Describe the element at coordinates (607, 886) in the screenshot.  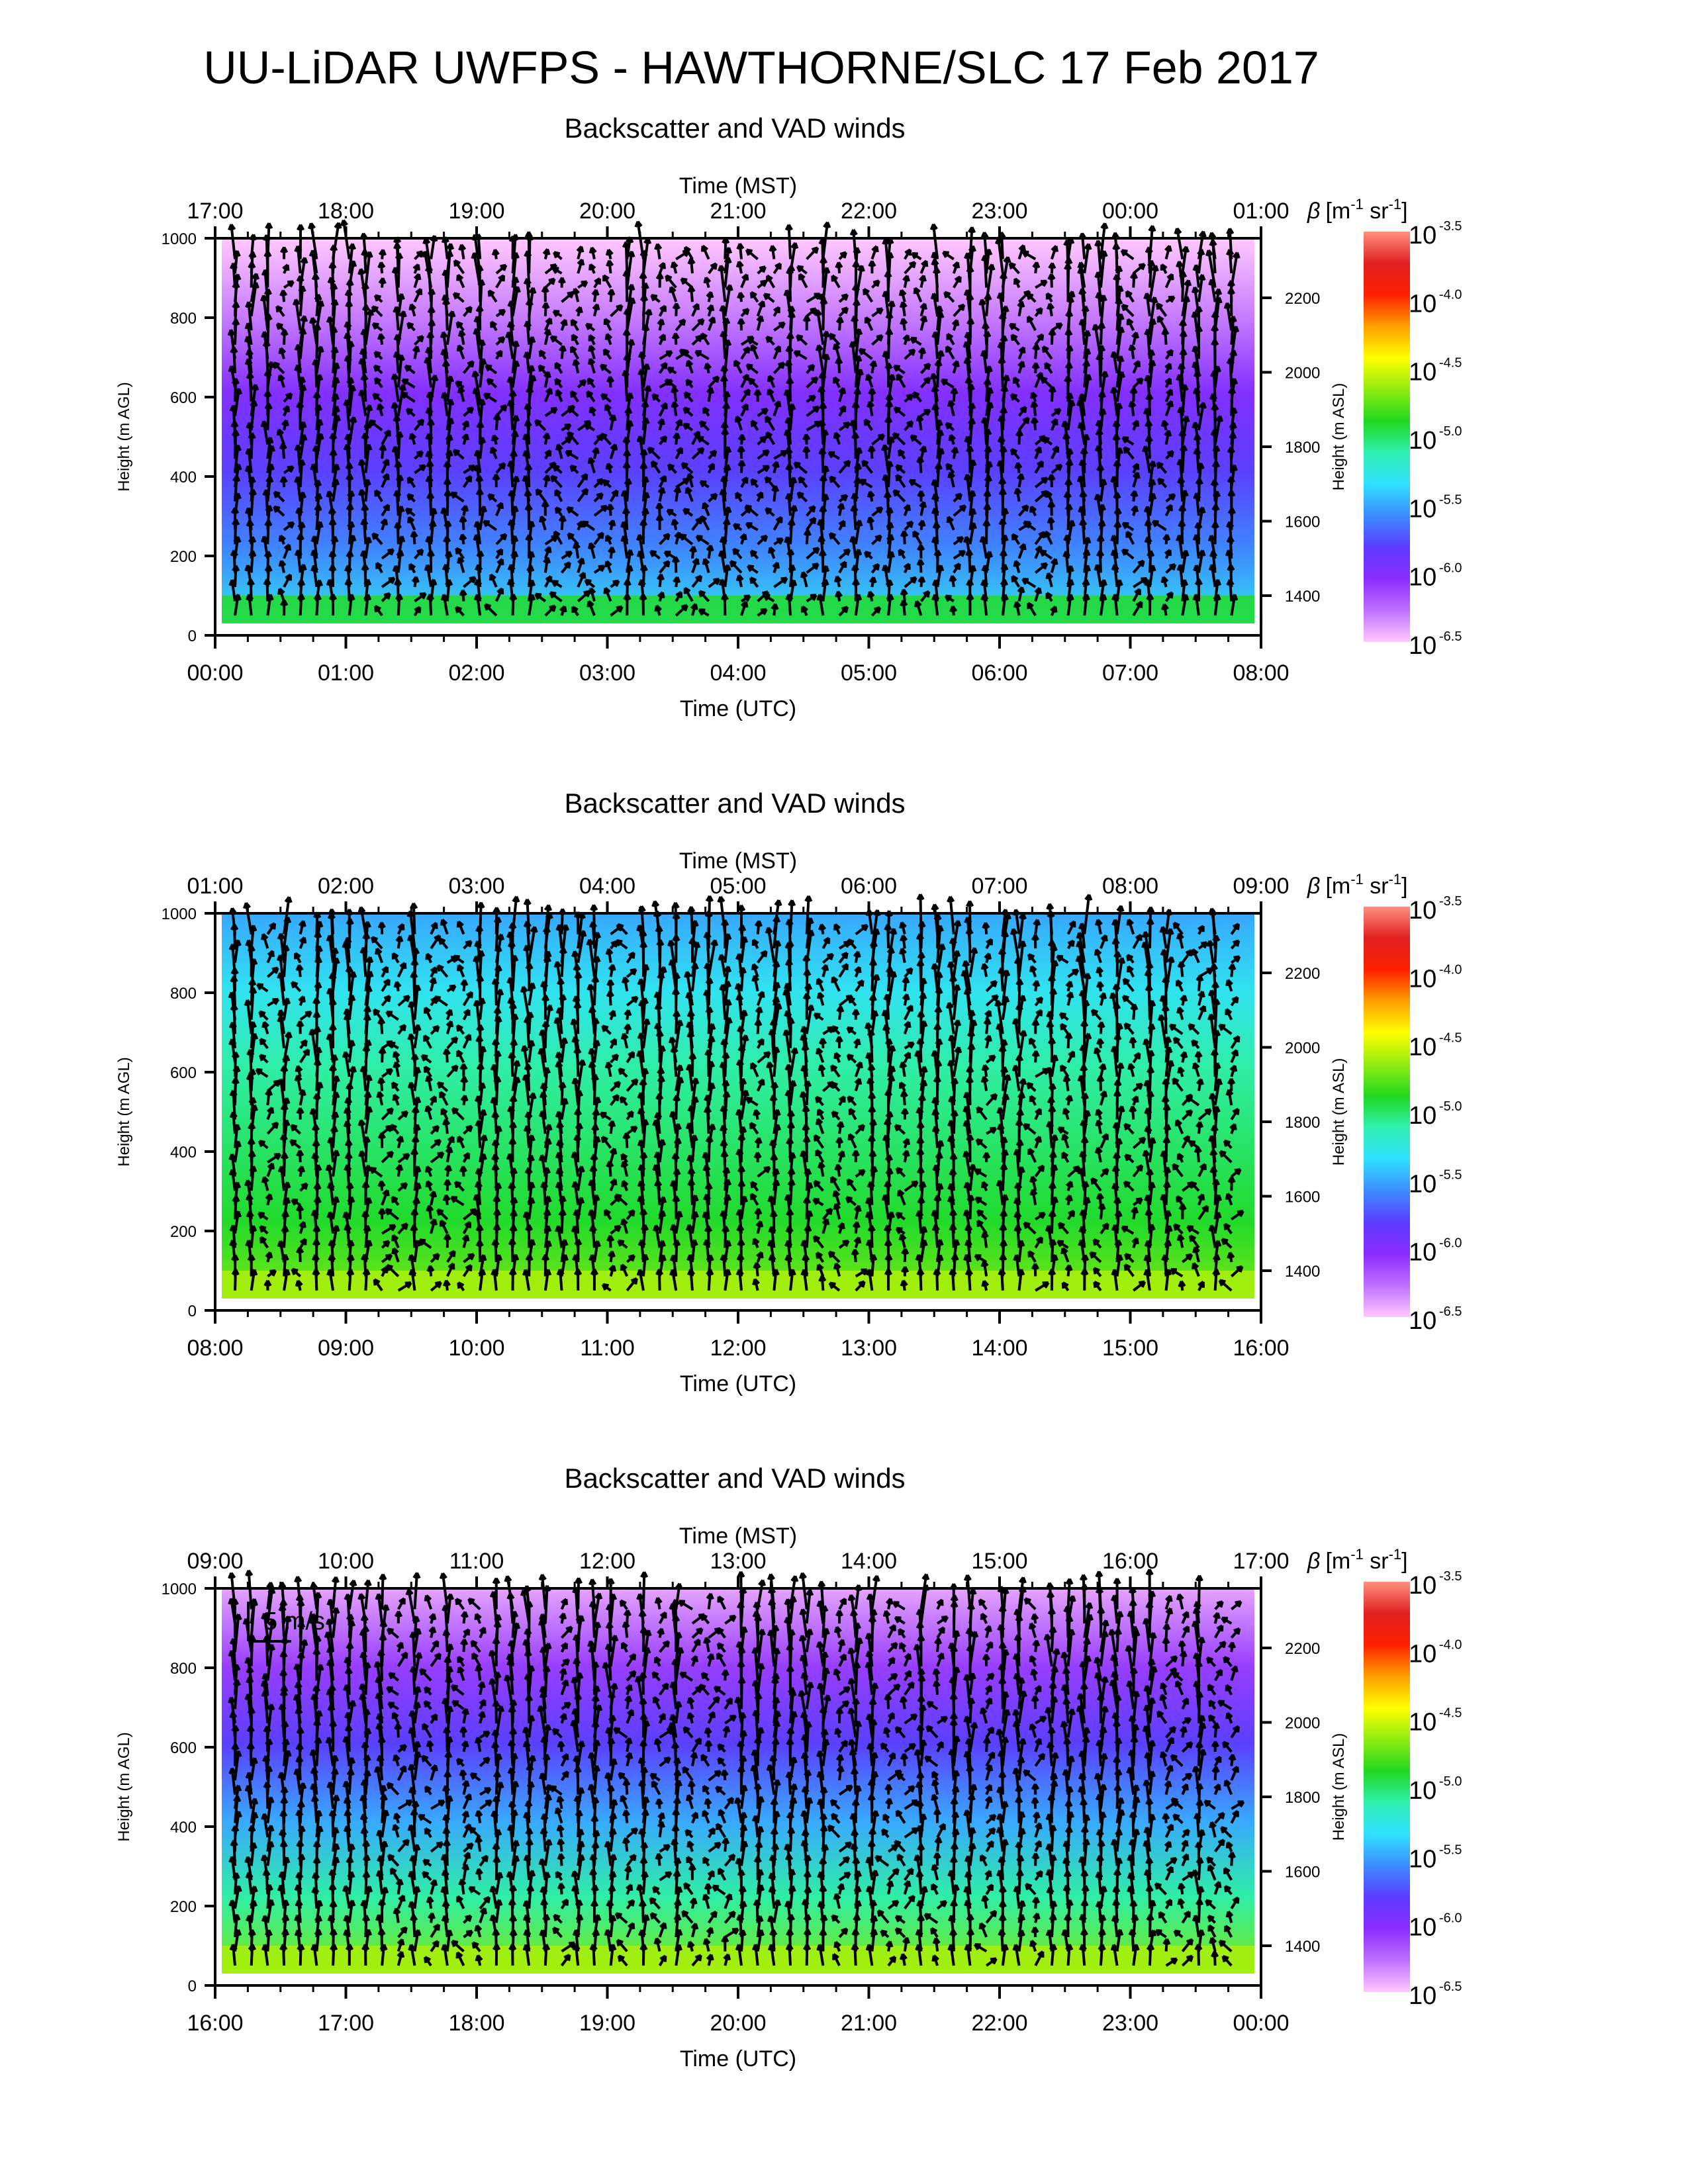
I see `x-top-tick-label: 04:00` at that location.